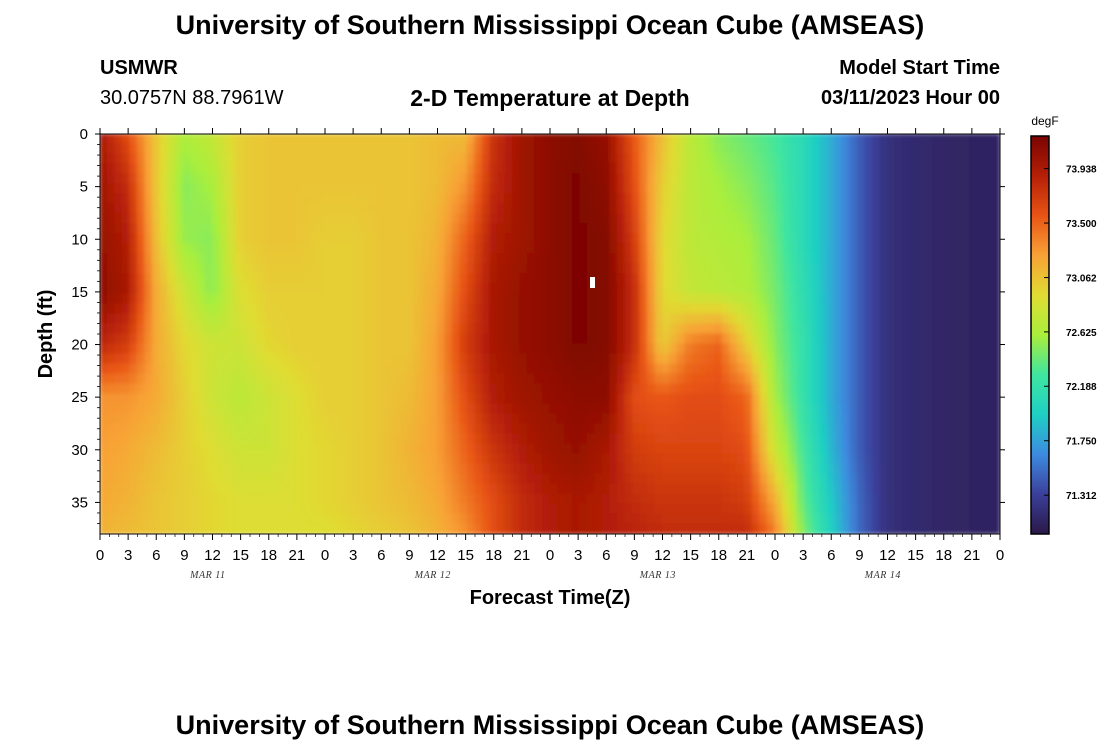 This screenshot has width=1100, height=750. What do you see at coordinates (465, 555) in the screenshot?
I see `x-tick-label: 15` at bounding box center [465, 555].